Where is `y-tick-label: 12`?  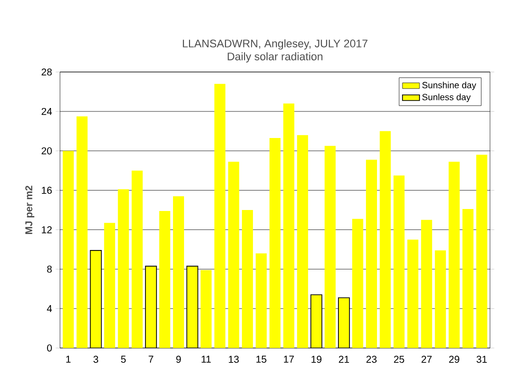 y-tick-label: 12 is located at coordinates (47, 230).